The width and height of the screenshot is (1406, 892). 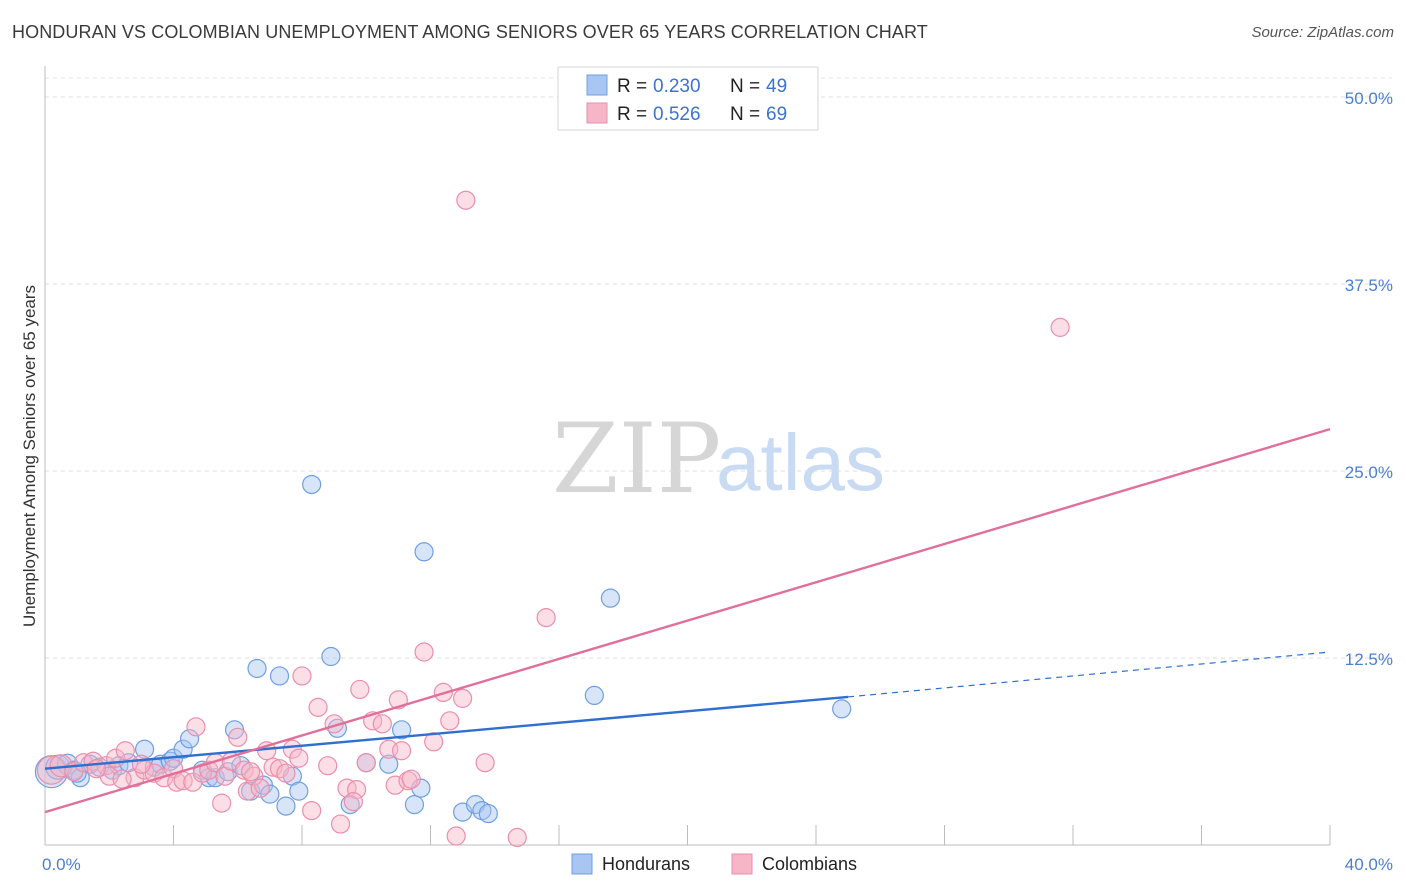 What do you see at coordinates (29, 456) in the screenshot?
I see `y-axis-label: Unemployment Among Seniors over 65 years` at bounding box center [29, 456].